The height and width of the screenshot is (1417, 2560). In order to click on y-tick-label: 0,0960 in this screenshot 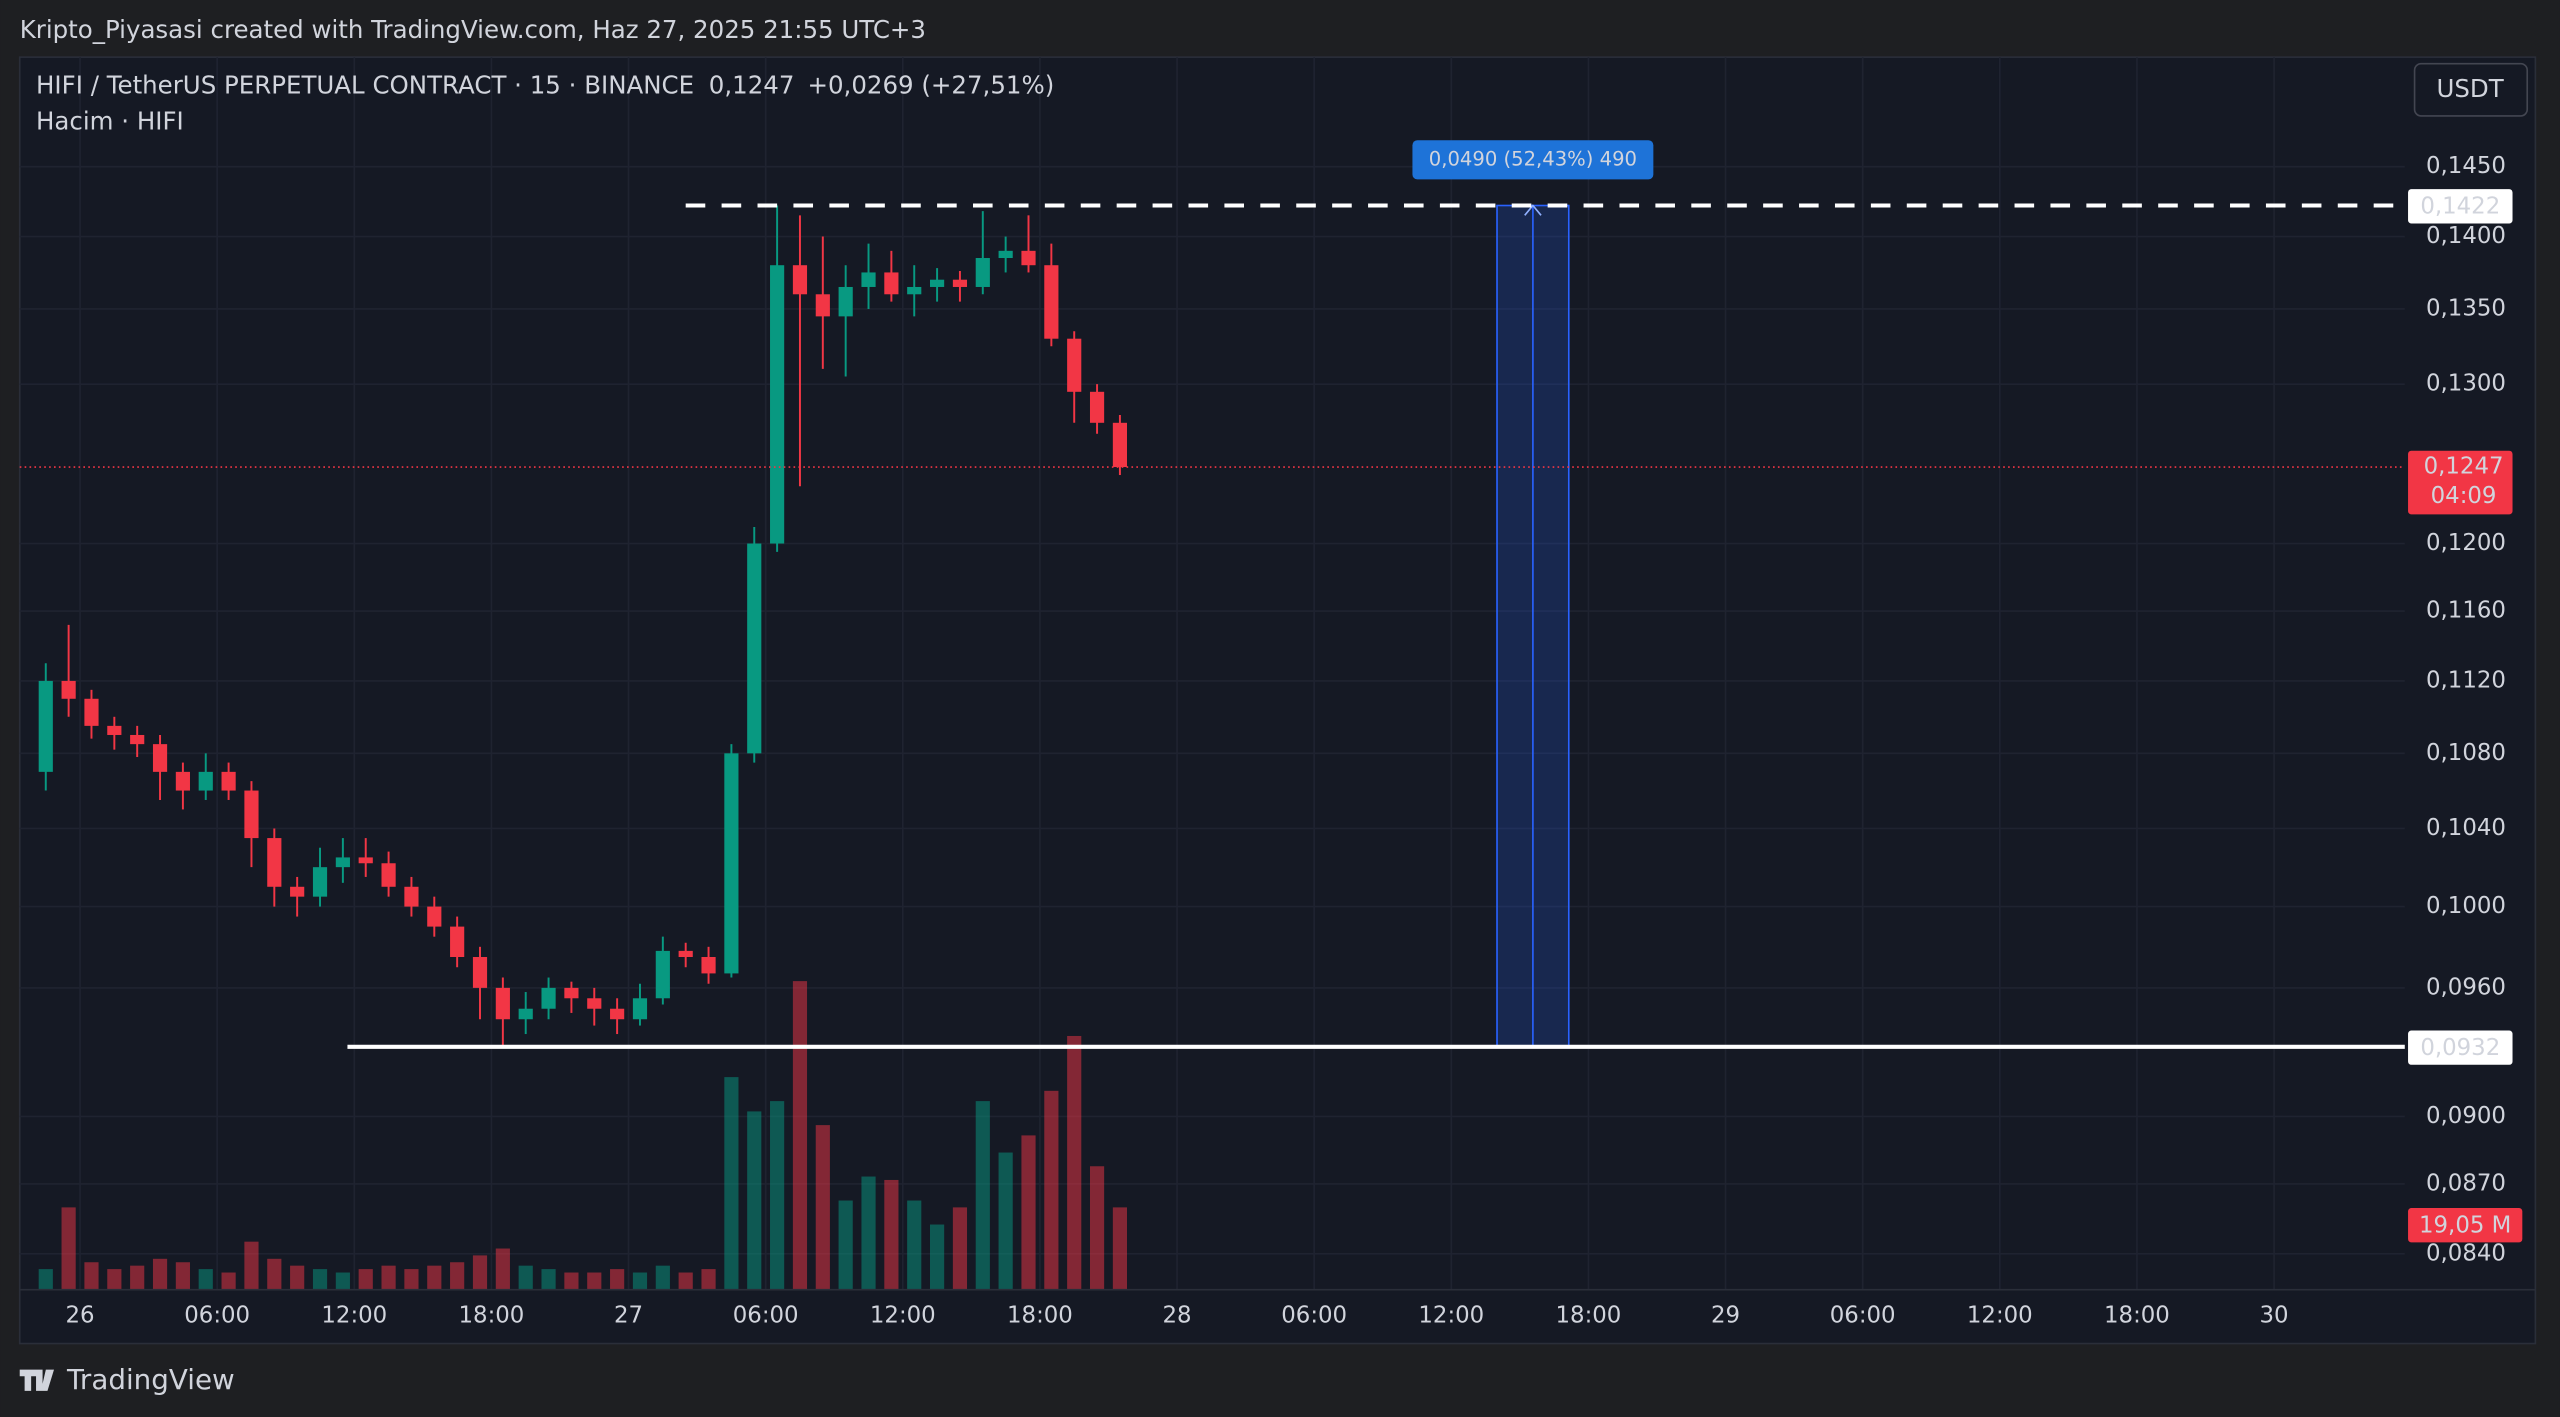, I will do `click(2466, 987)`.